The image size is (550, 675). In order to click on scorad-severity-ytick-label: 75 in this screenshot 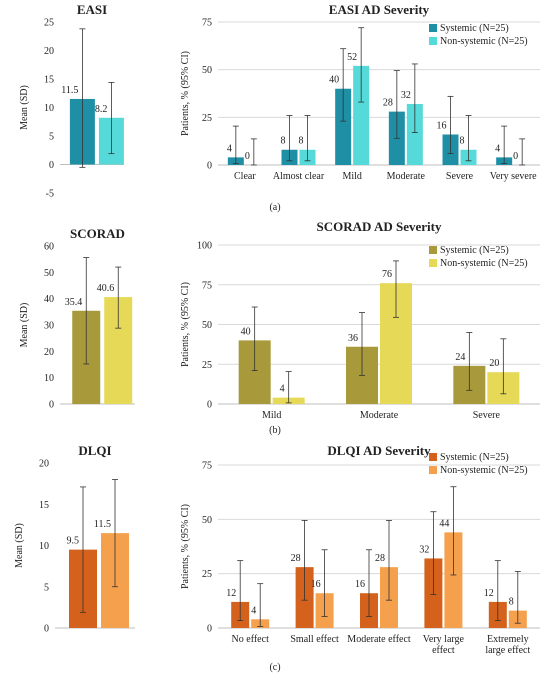, I will do `click(207, 285)`.